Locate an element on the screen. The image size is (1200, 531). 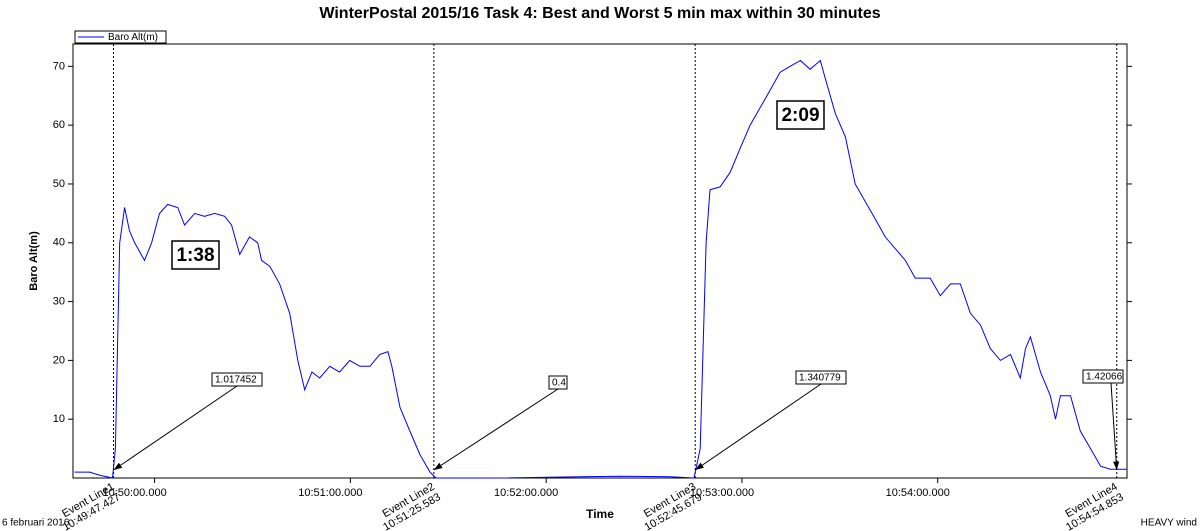
callout-label: 0.4 is located at coordinates (559, 383).